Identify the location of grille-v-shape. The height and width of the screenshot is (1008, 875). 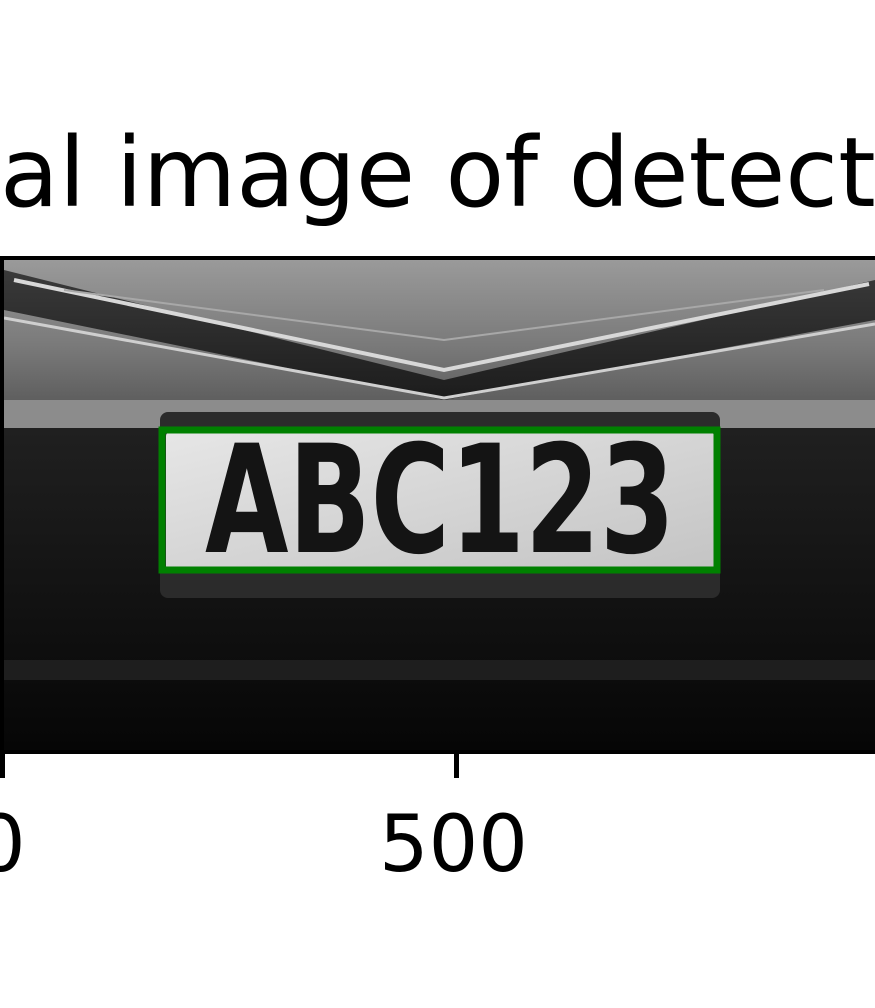
(439, 335).